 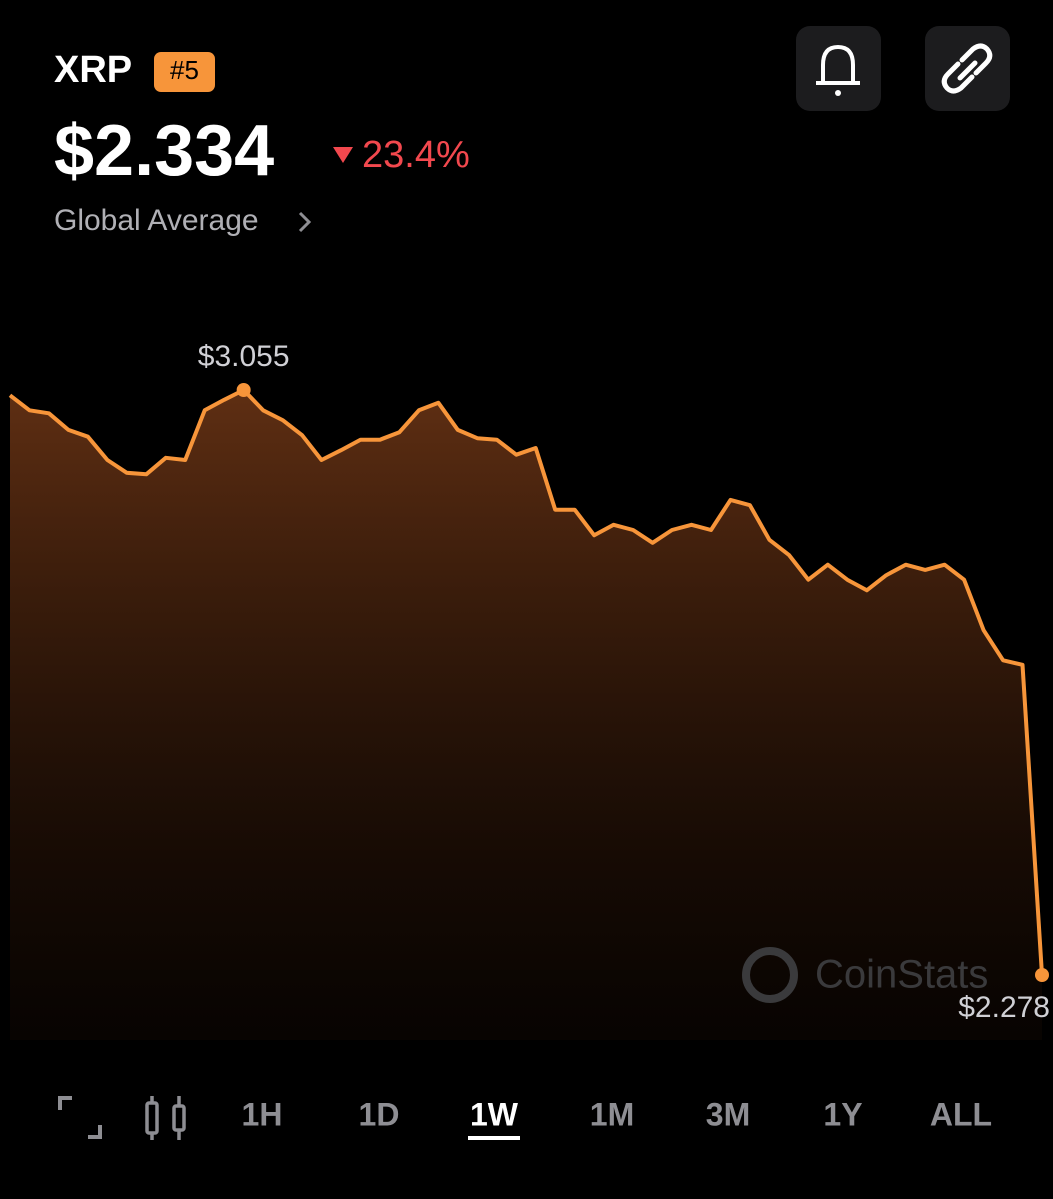 I want to click on range-button: 1Y, so click(x=842, y=1114).